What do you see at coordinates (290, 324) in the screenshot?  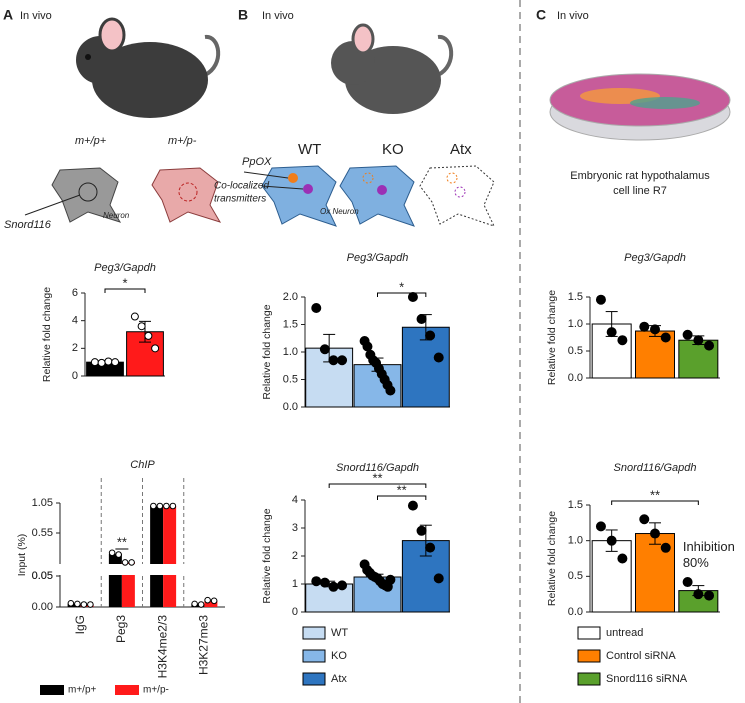 I see `y-tick-label: 1.5` at bounding box center [290, 324].